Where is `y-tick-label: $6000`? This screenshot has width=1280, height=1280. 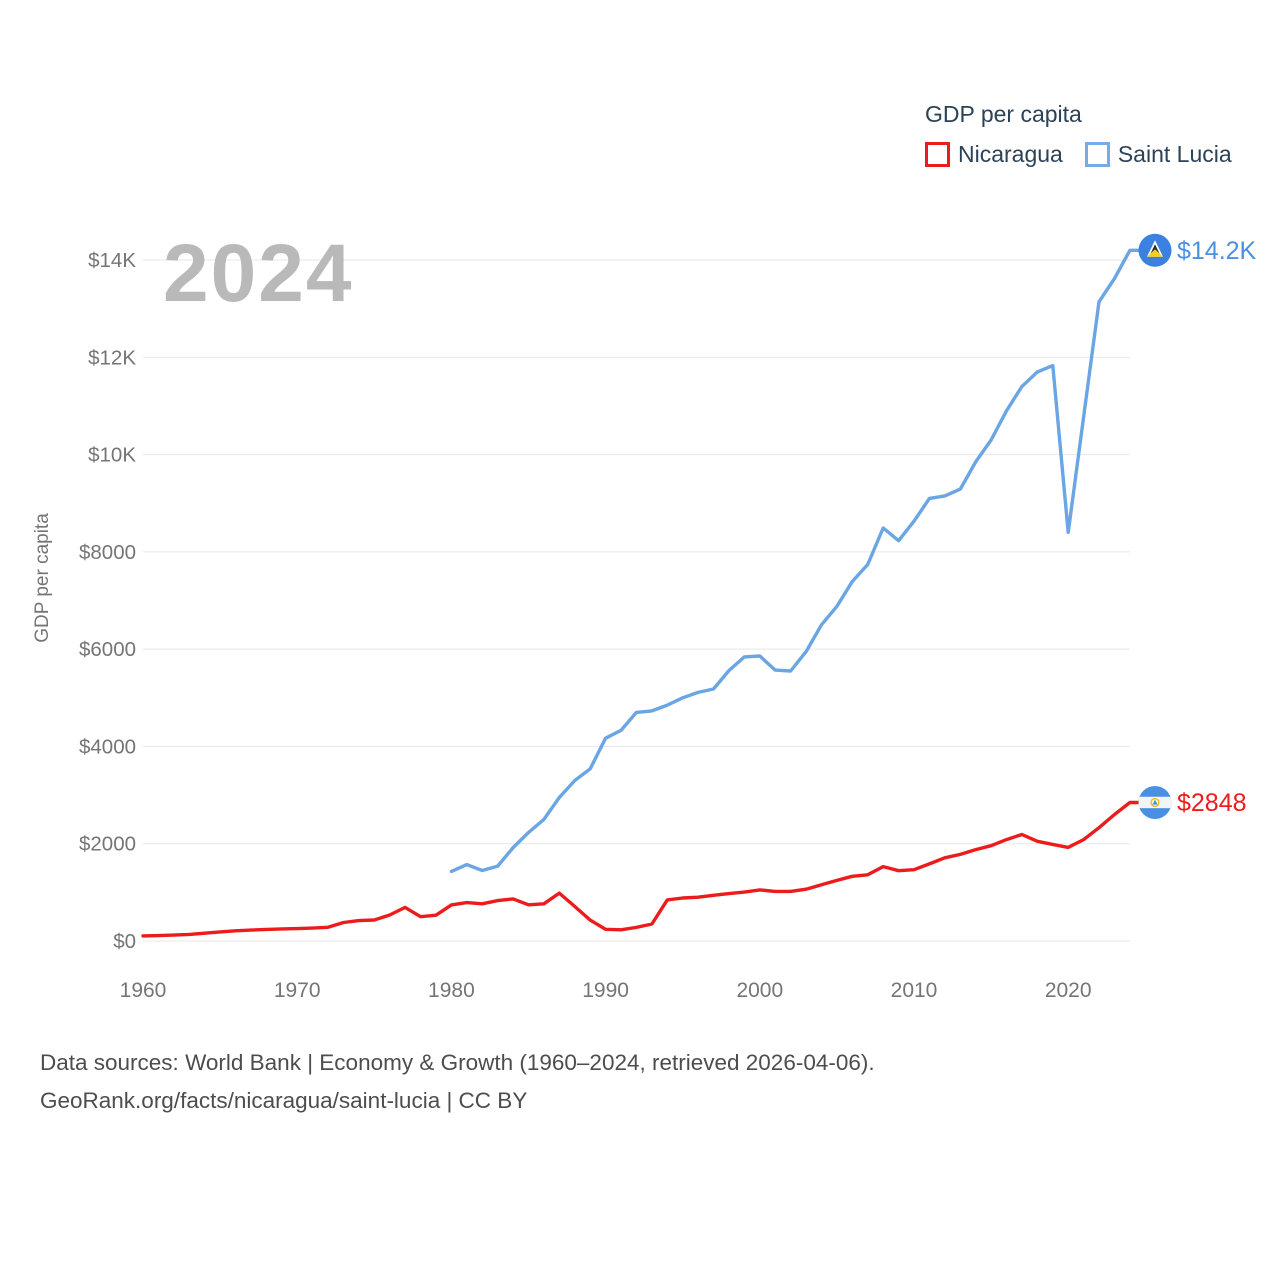 y-tick-label: $6000 is located at coordinates (107, 649).